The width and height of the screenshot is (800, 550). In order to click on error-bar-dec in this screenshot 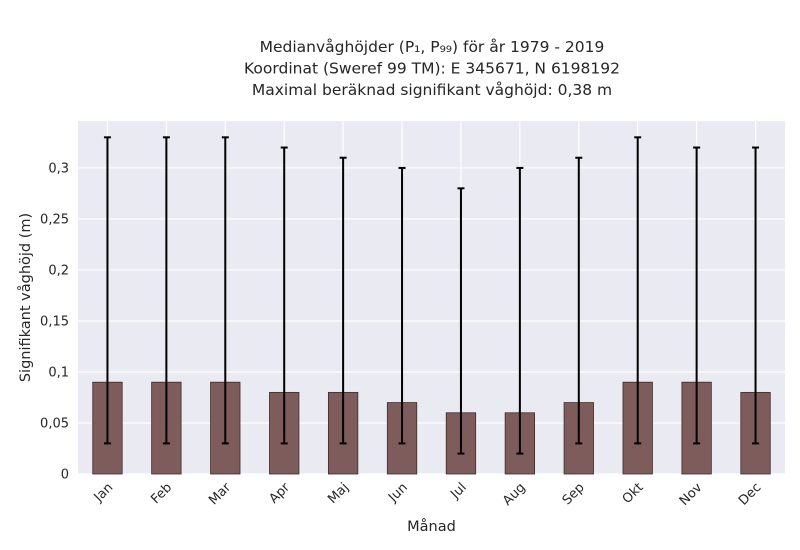, I will do `click(756, 295)`.